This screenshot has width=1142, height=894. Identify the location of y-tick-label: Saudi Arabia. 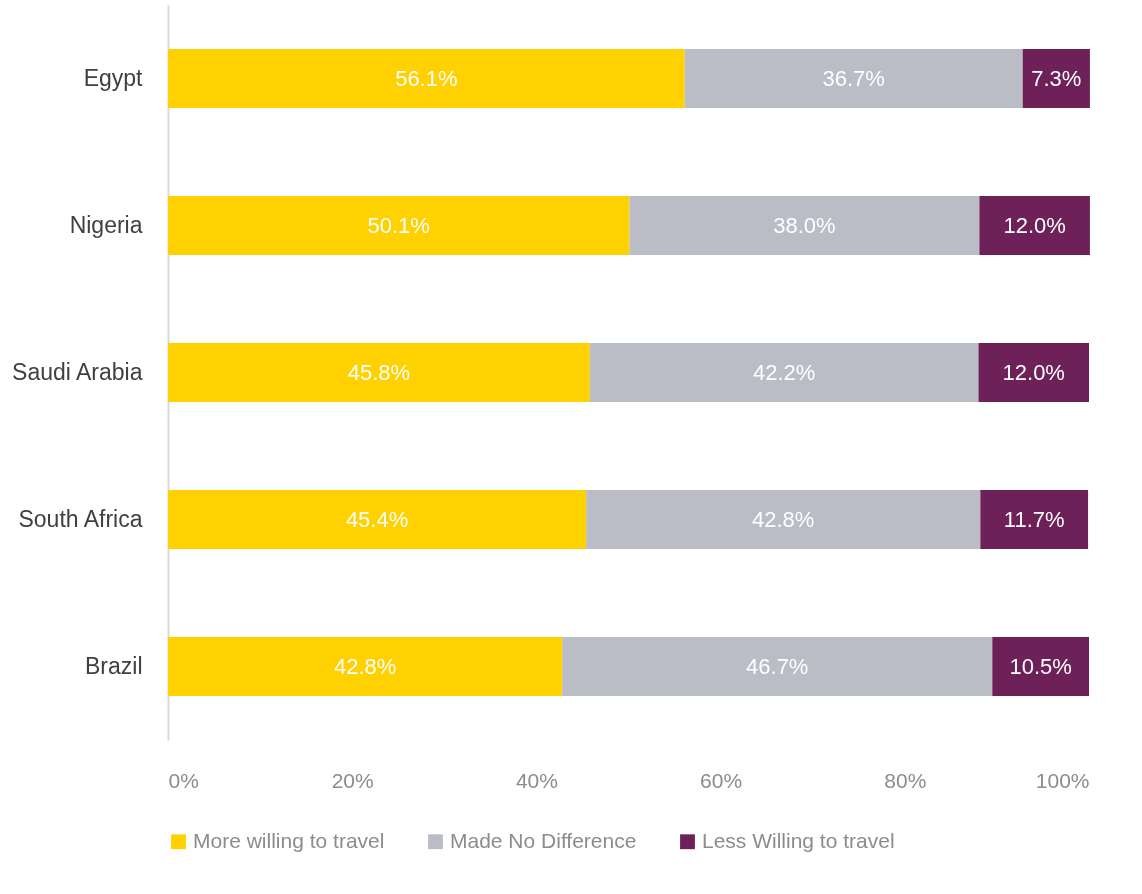
(77, 371).